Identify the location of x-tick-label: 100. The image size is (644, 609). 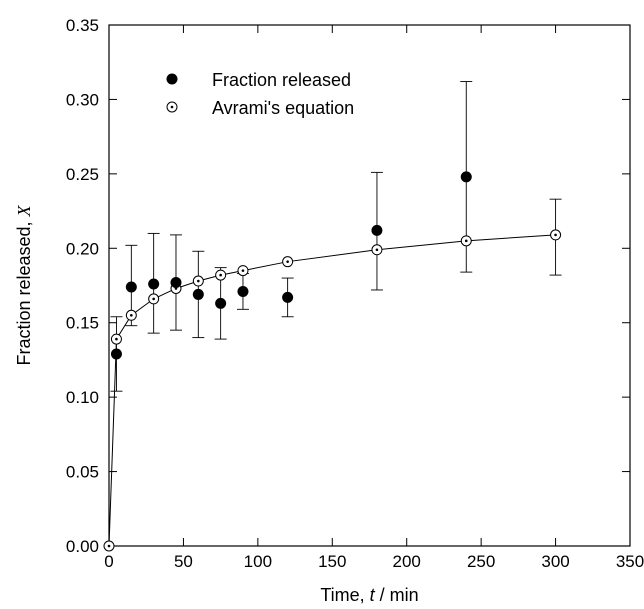
(258, 561).